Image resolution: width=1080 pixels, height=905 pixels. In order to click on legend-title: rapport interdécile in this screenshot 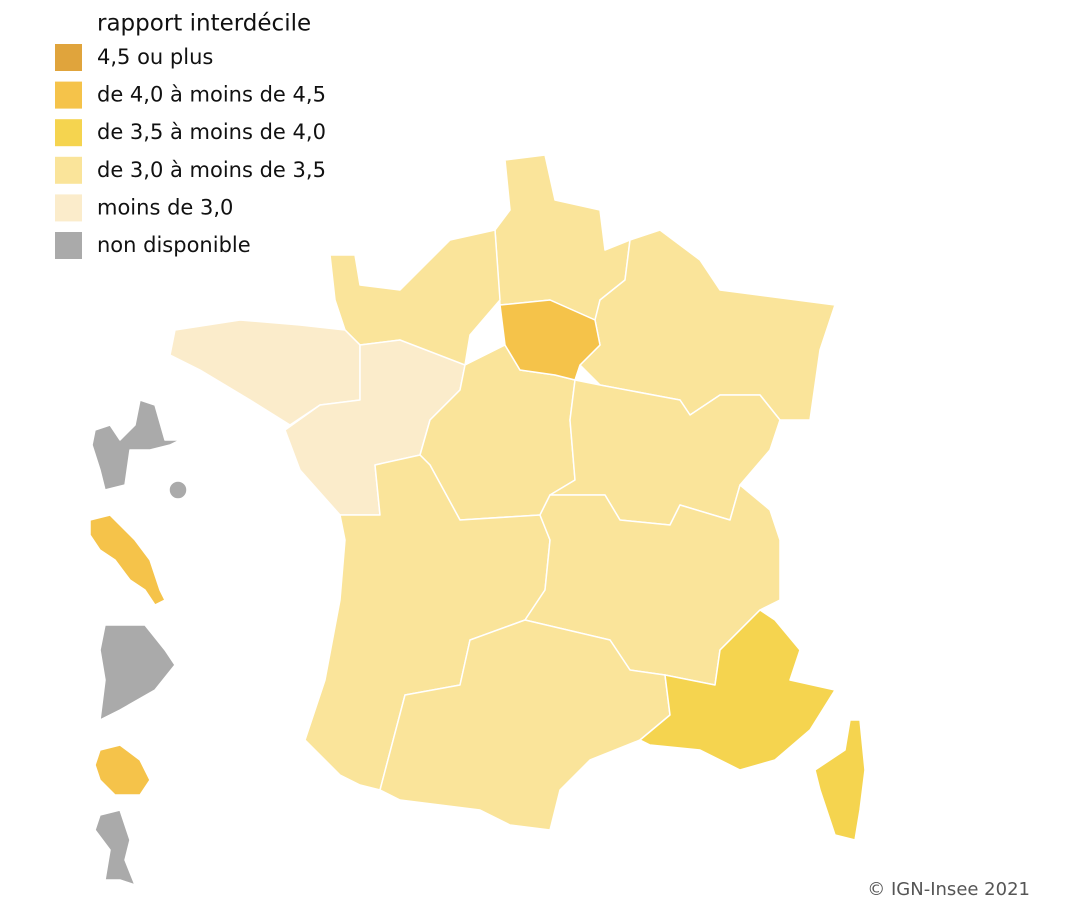, I will do `click(204, 24)`.